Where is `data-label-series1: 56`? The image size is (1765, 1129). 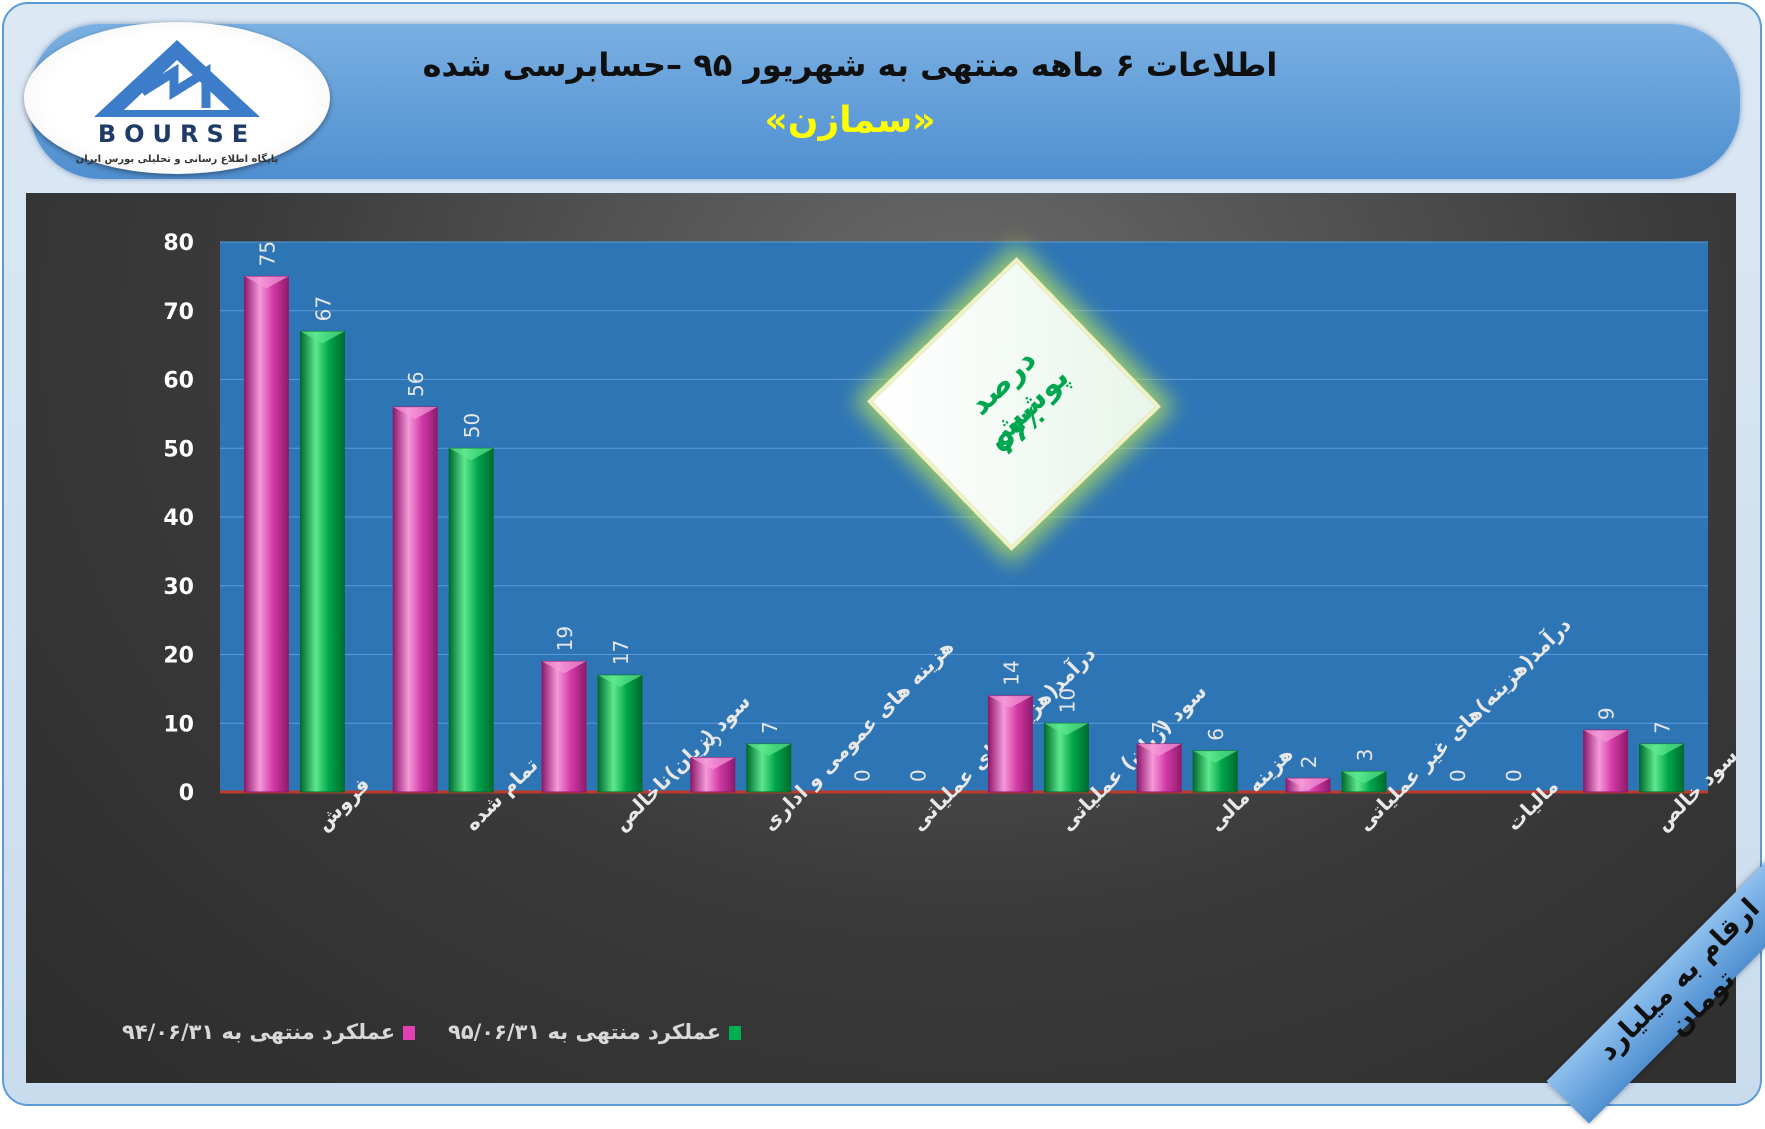
data-label-series1: 56 is located at coordinates (416, 384).